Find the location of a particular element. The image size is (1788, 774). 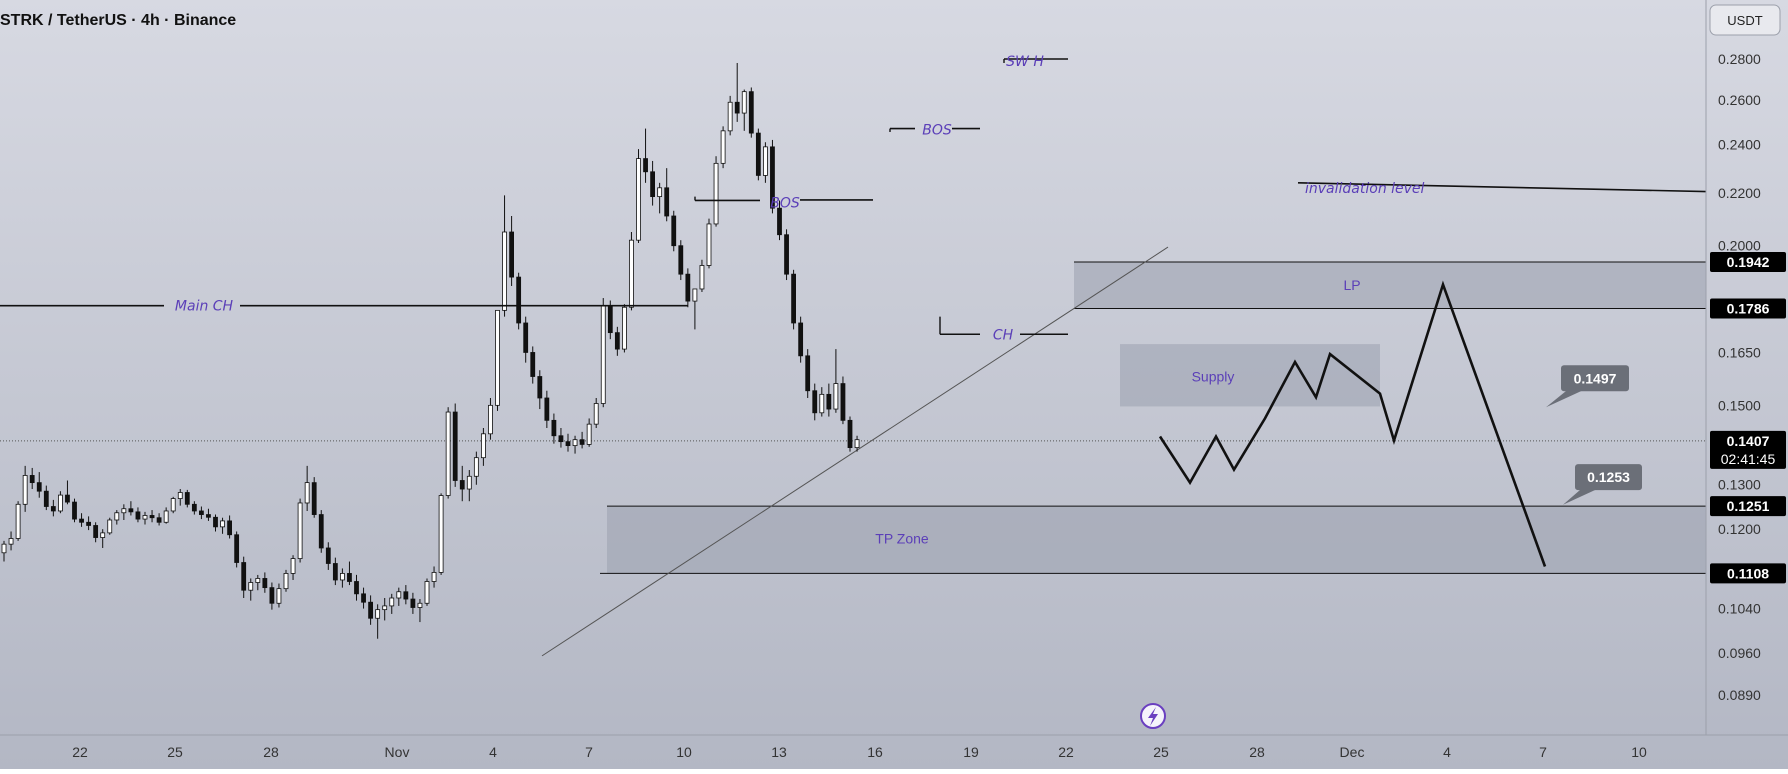

y-tick-label: 0.1650 is located at coordinates (1739, 352).